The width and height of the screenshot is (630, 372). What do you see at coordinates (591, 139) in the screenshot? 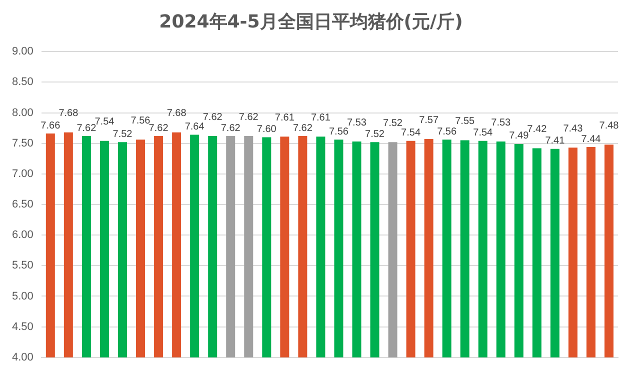
I see `data-label: 7.44` at bounding box center [591, 139].